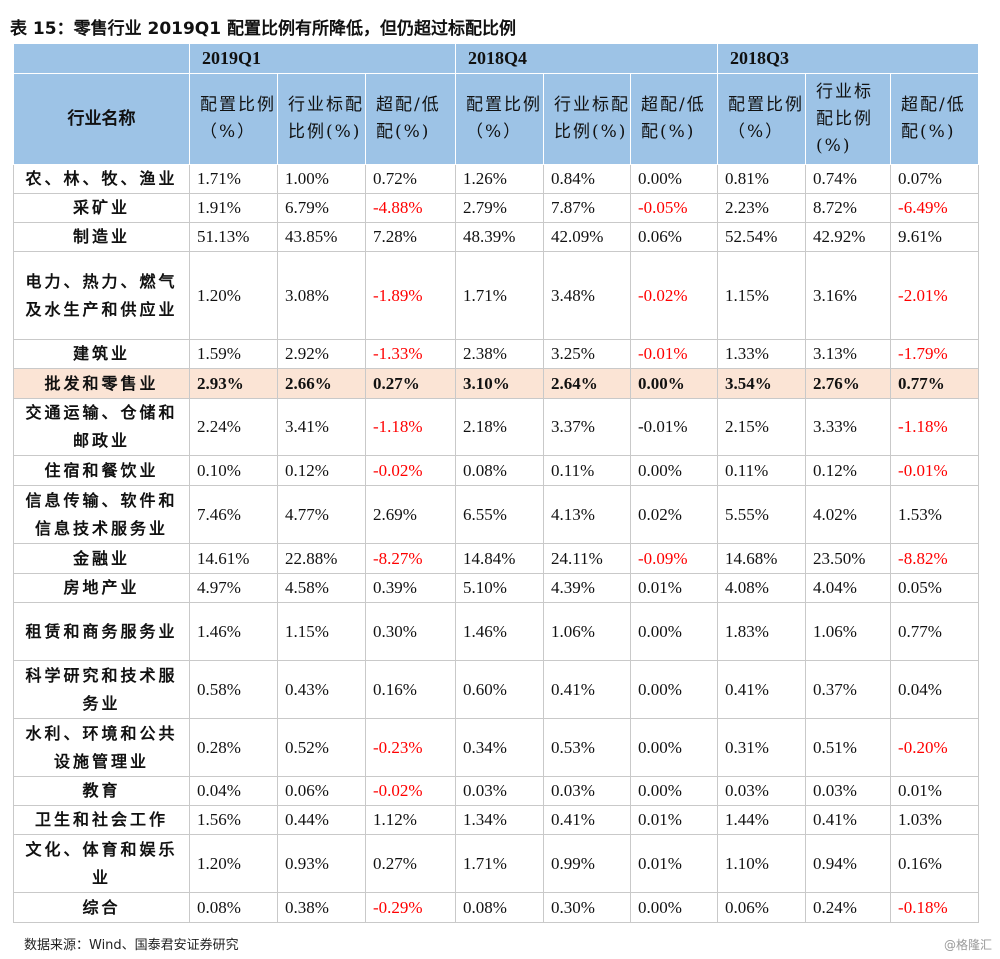  I want to click on value-cell: 6.55%, so click(500, 514).